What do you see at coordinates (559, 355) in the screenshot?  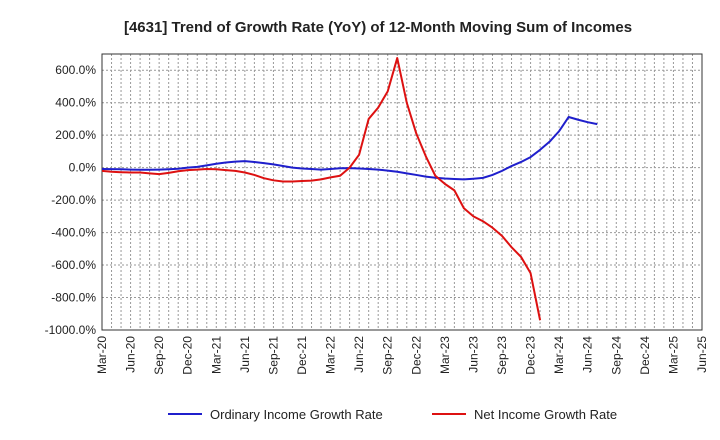 I see `x-tick-label: Mar-24` at bounding box center [559, 355].